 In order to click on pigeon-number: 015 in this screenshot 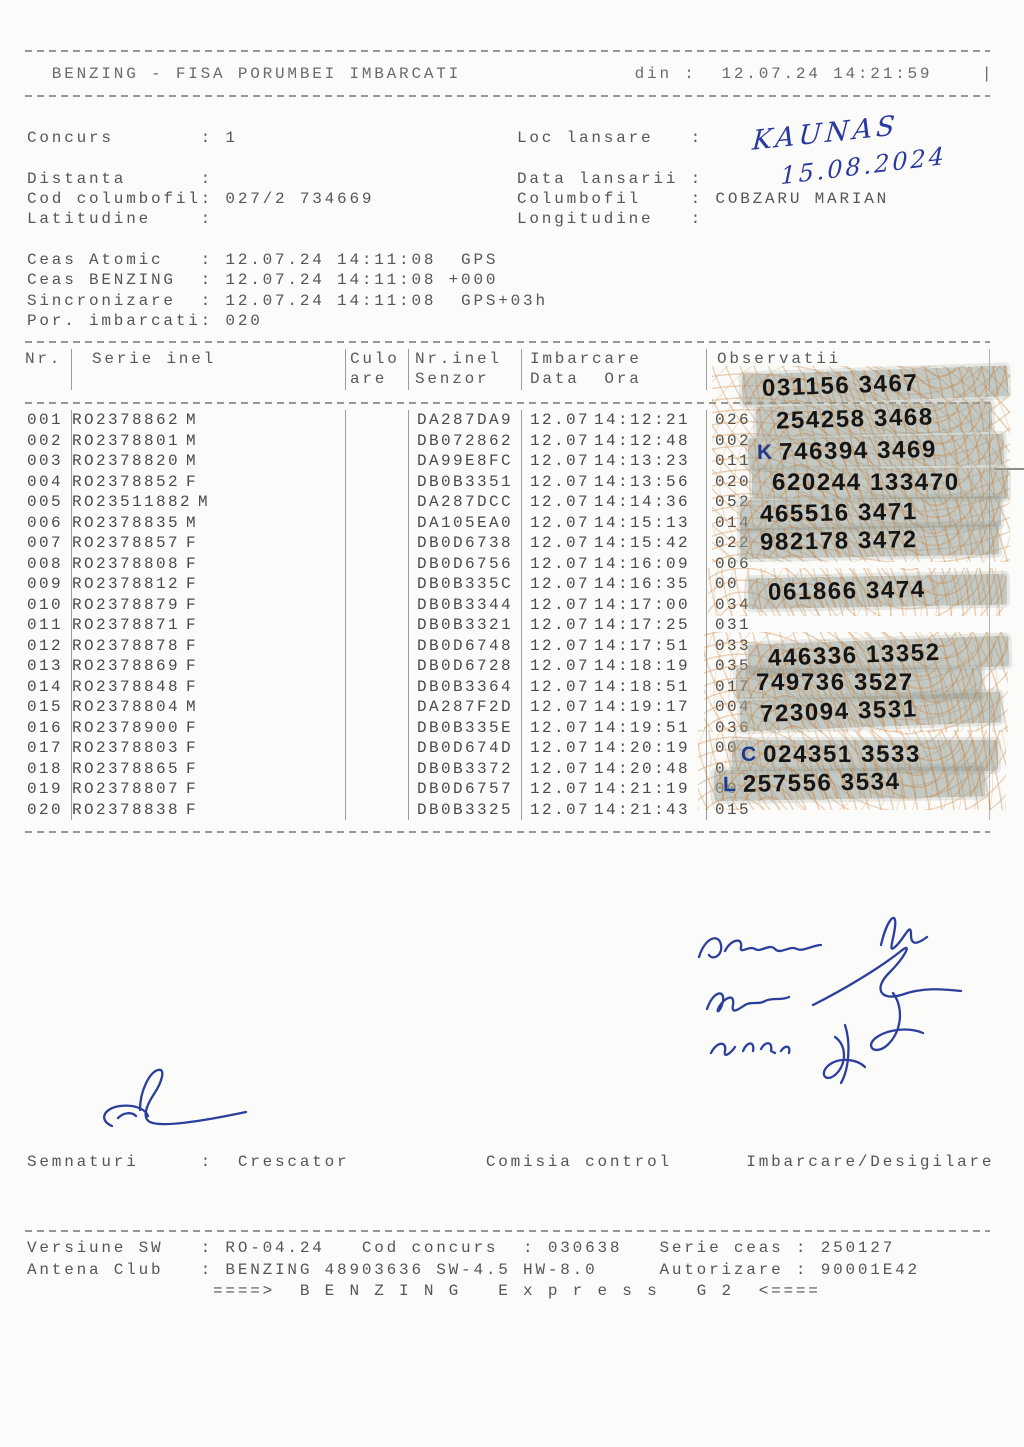, I will do `click(48, 707)`.